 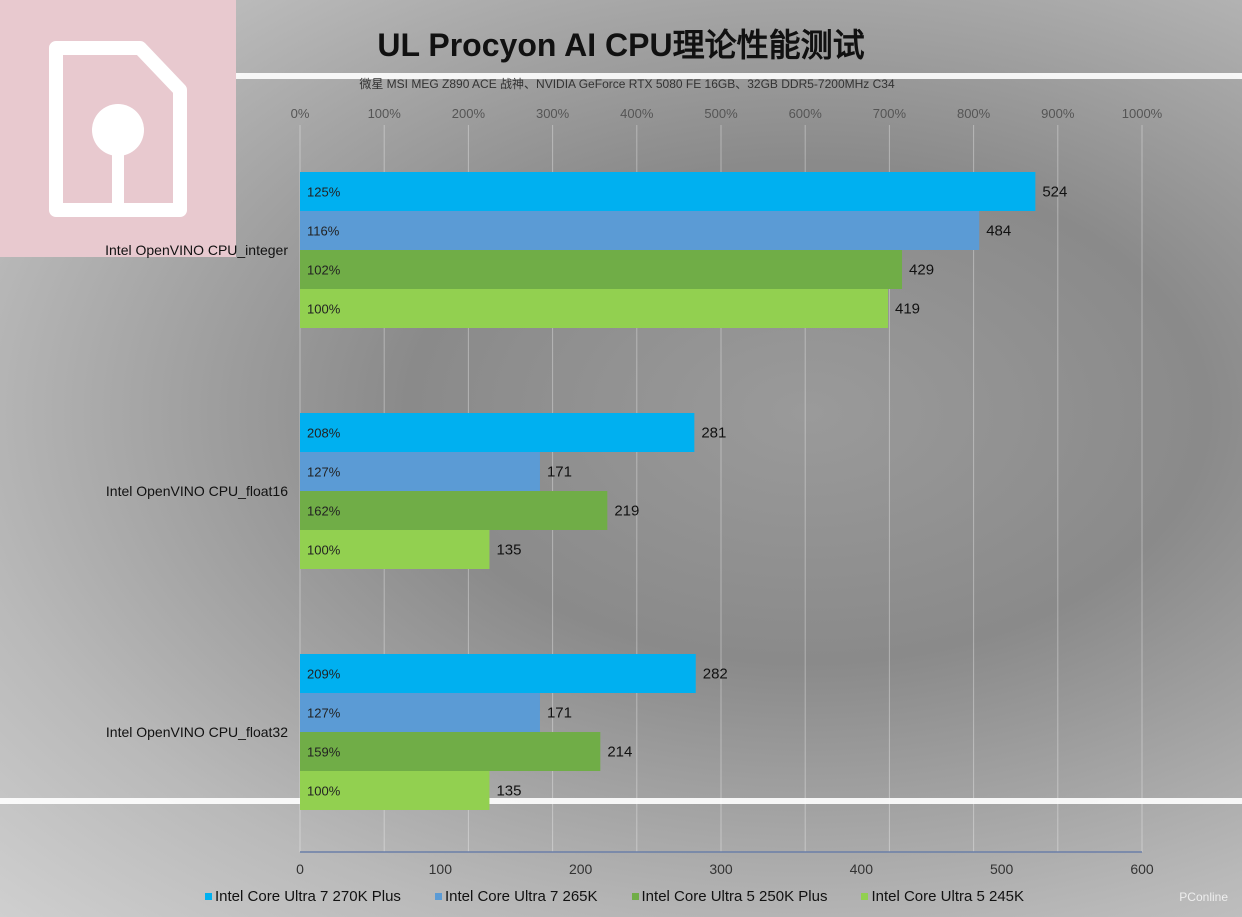 I want to click on top-axis-tick: 0%, so click(x=300, y=113).